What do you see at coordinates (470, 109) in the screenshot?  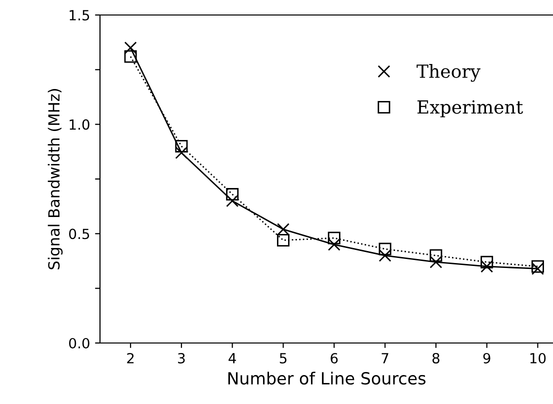 I see `legend-label: Experiment` at bounding box center [470, 109].